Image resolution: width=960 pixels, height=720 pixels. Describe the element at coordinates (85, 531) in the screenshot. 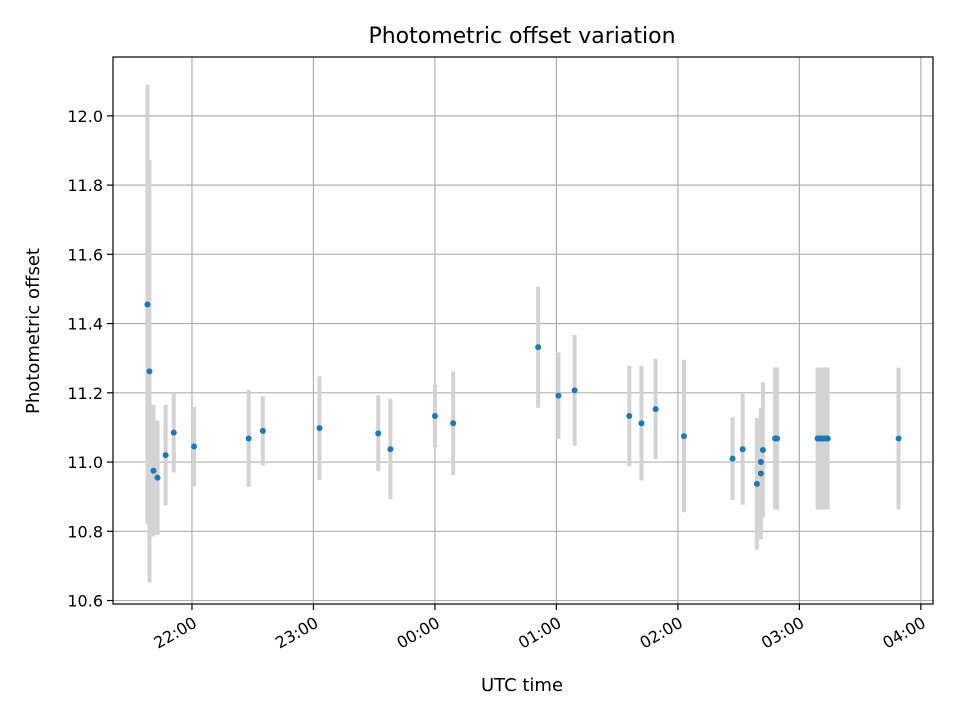

I see `y-tick-label: 10.8` at that location.